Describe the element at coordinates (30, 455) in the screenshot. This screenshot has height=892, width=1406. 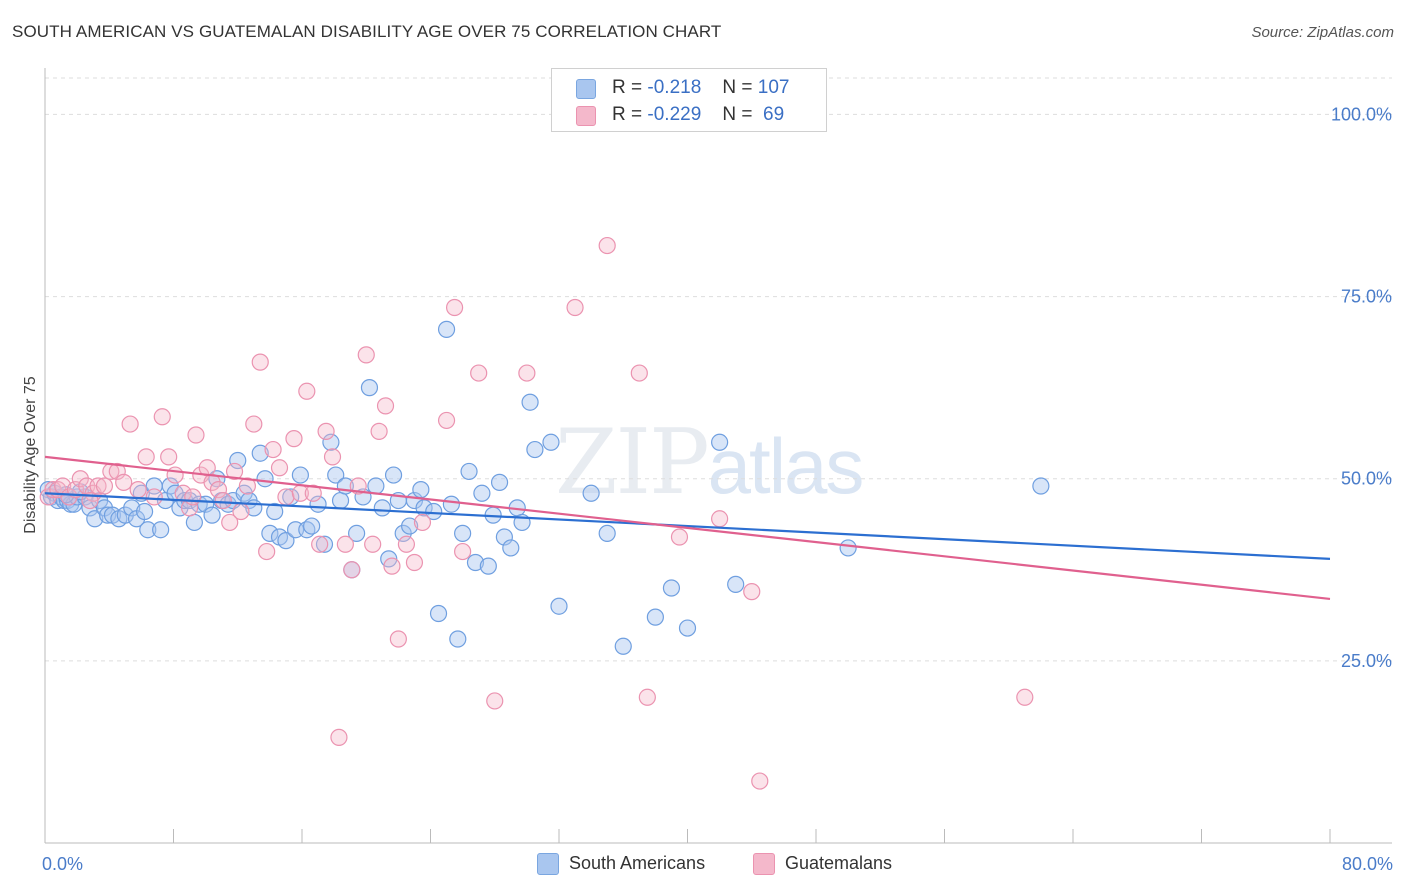
I see `y-axis-label: Disability Age Over 75` at that location.